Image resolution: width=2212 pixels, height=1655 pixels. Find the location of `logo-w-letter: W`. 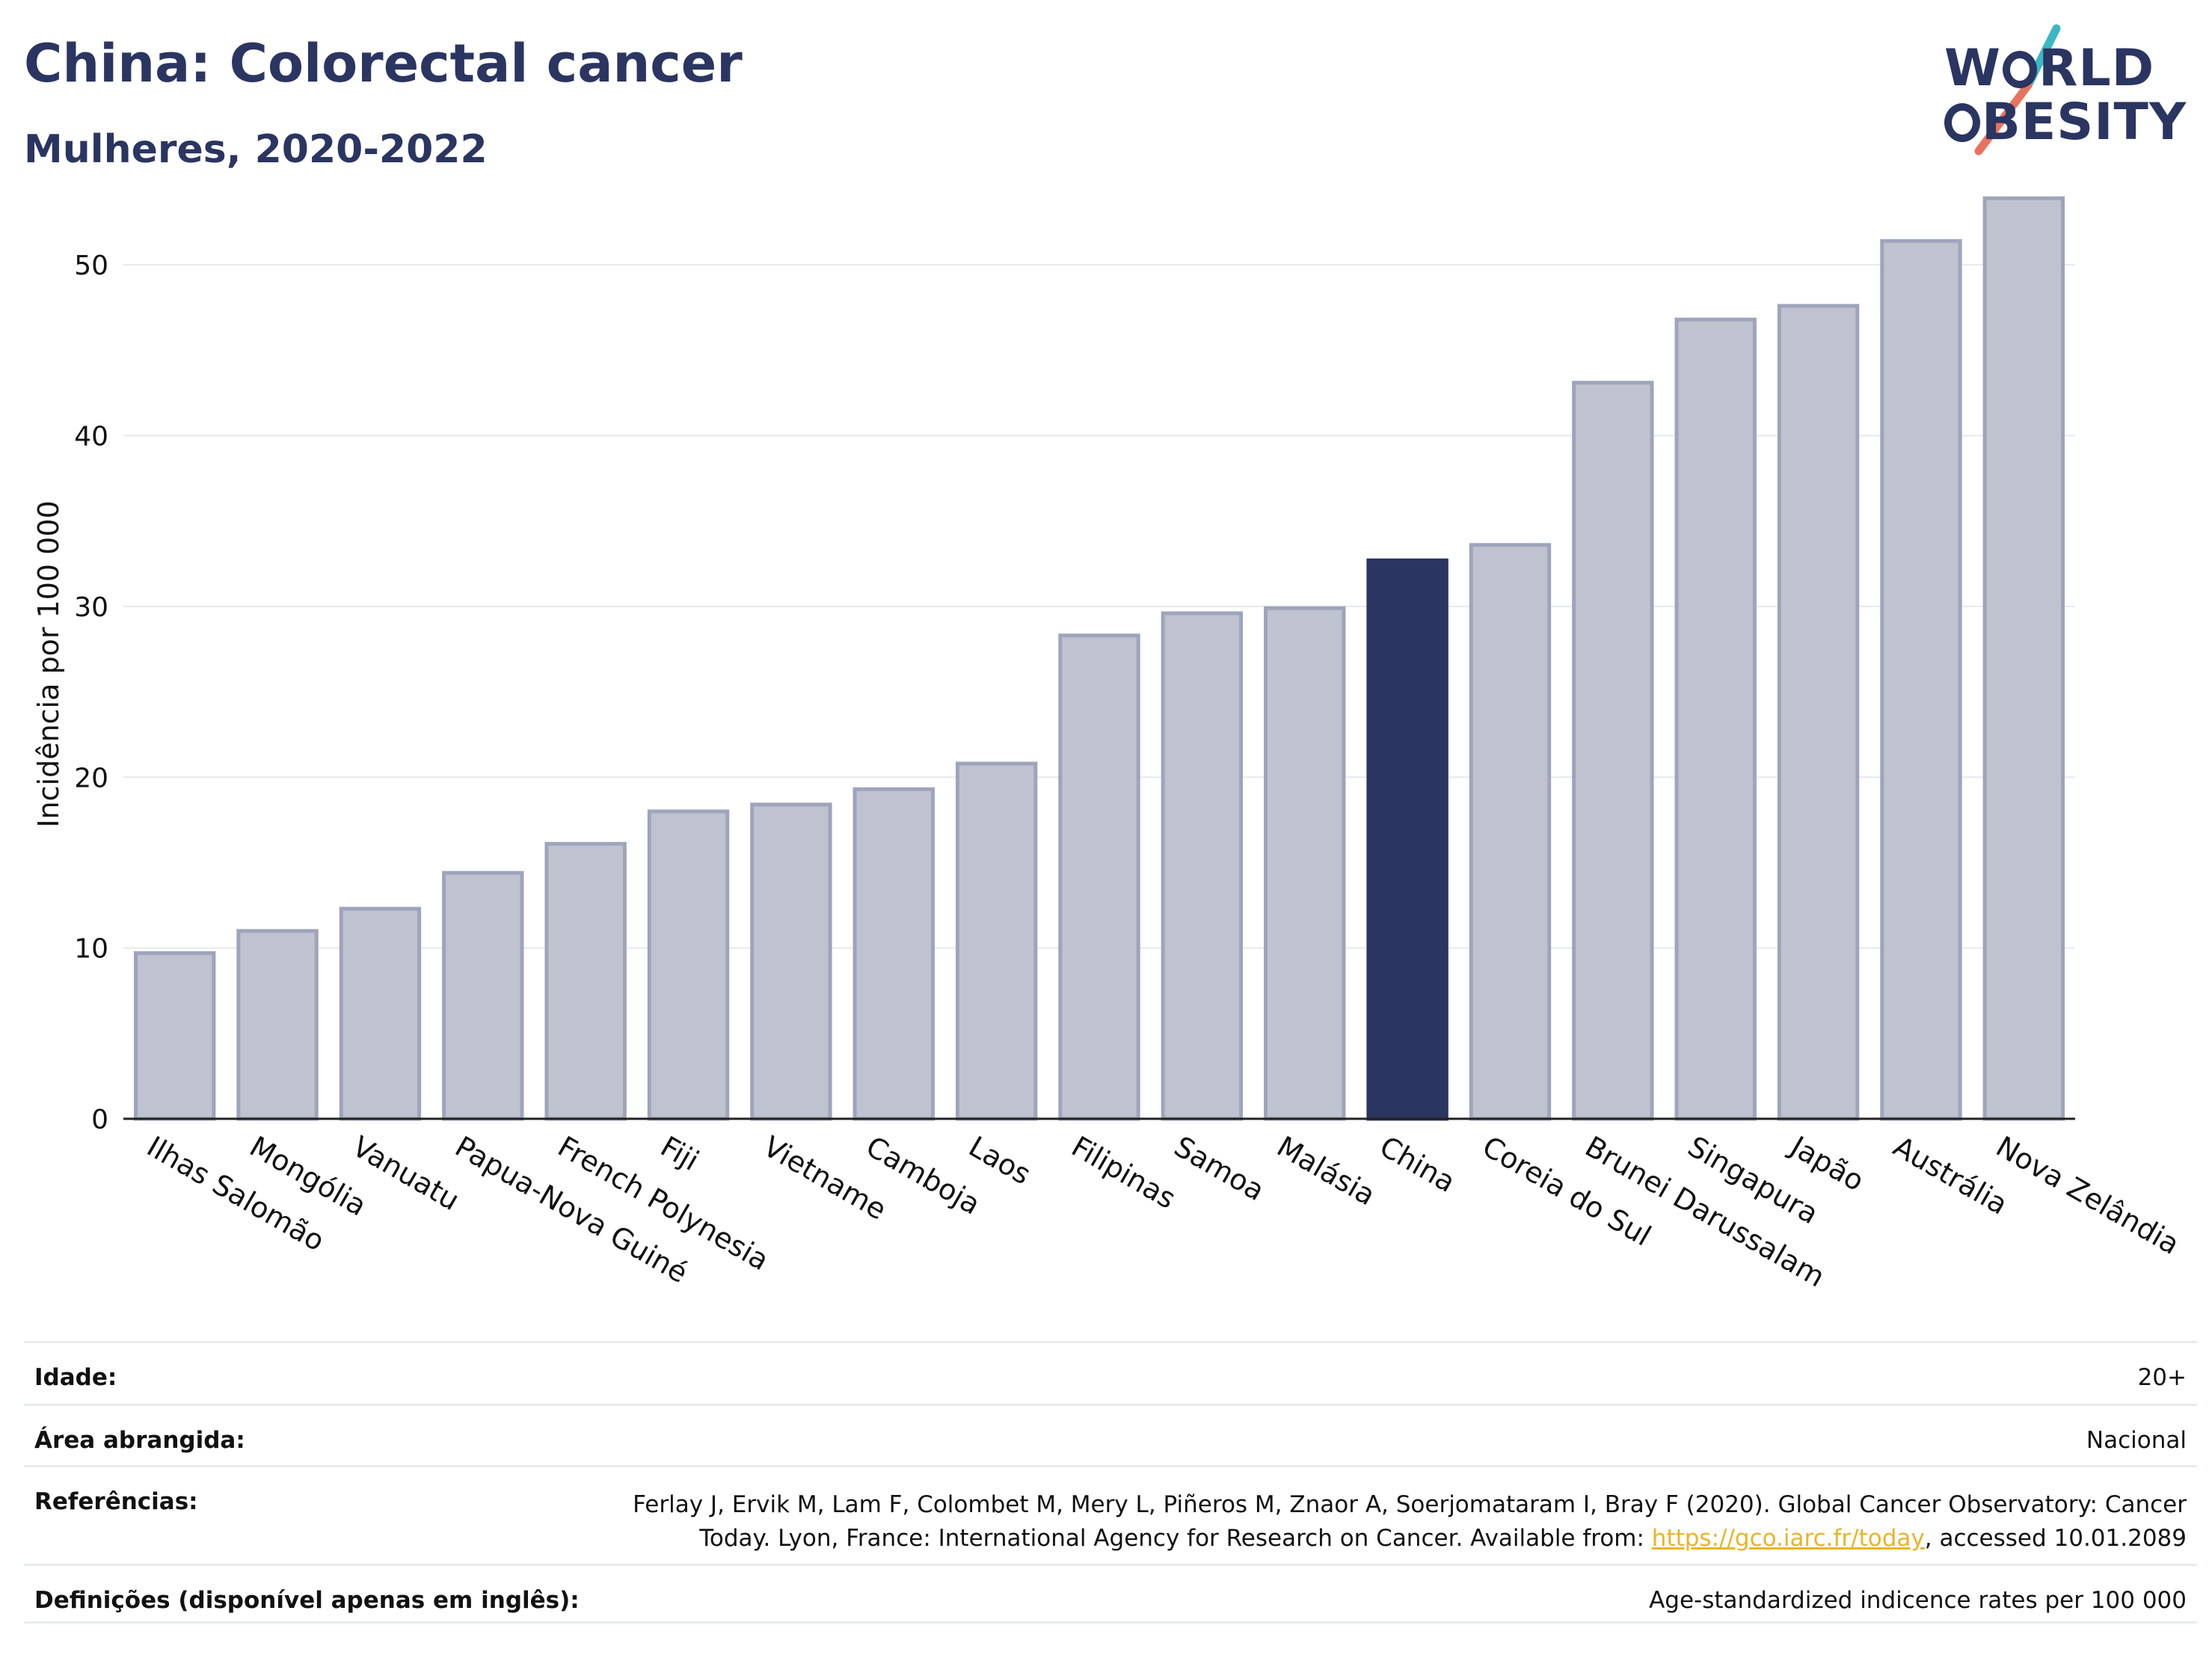

logo-w-letter: W is located at coordinates (1973, 68).